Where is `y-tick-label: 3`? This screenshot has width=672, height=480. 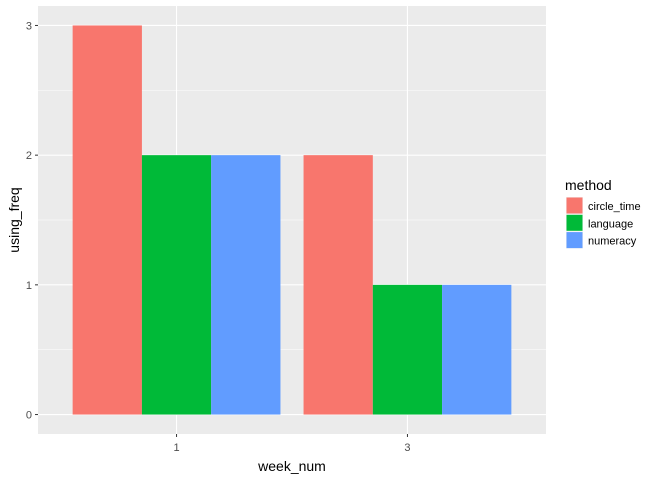 y-tick-label: 3 is located at coordinates (29, 26).